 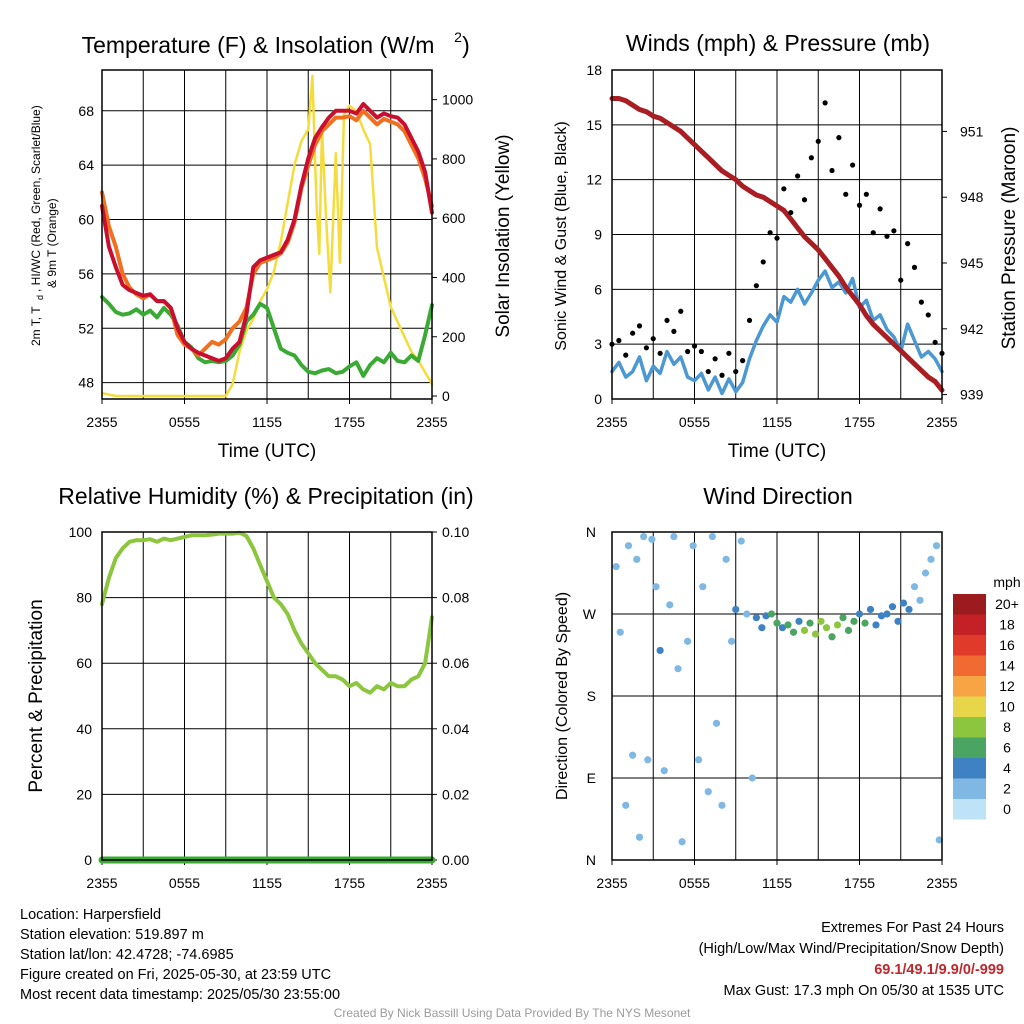 What do you see at coordinates (454, 218) in the screenshot?
I see `y2-tick-label: 600` at bounding box center [454, 218].